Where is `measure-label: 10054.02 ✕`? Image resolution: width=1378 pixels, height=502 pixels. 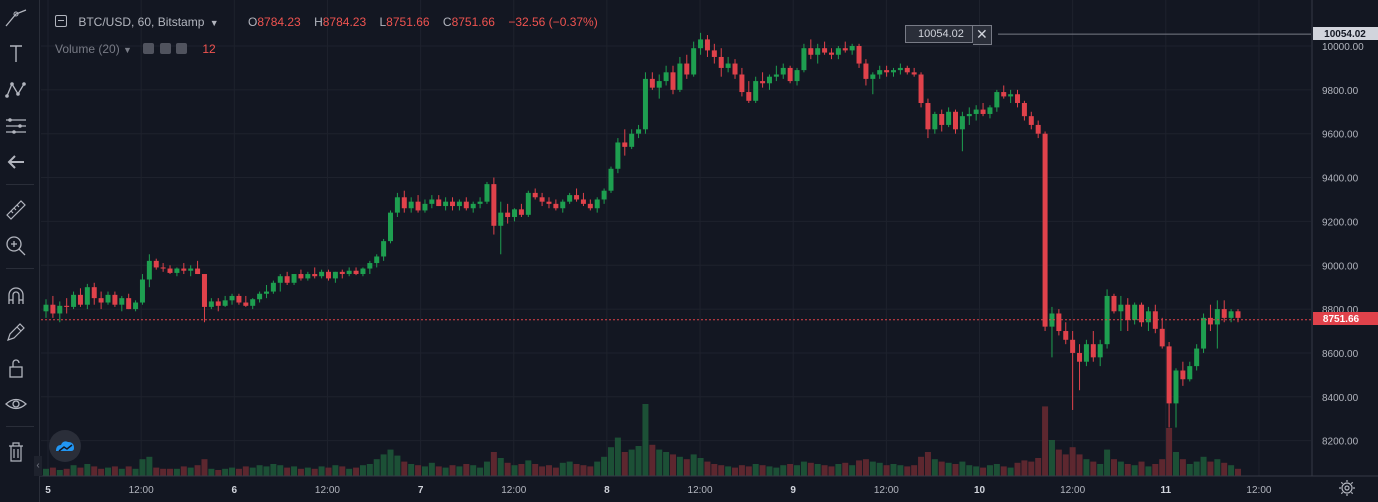
measure-label: 10054.02 ✕ is located at coordinates (948, 35).